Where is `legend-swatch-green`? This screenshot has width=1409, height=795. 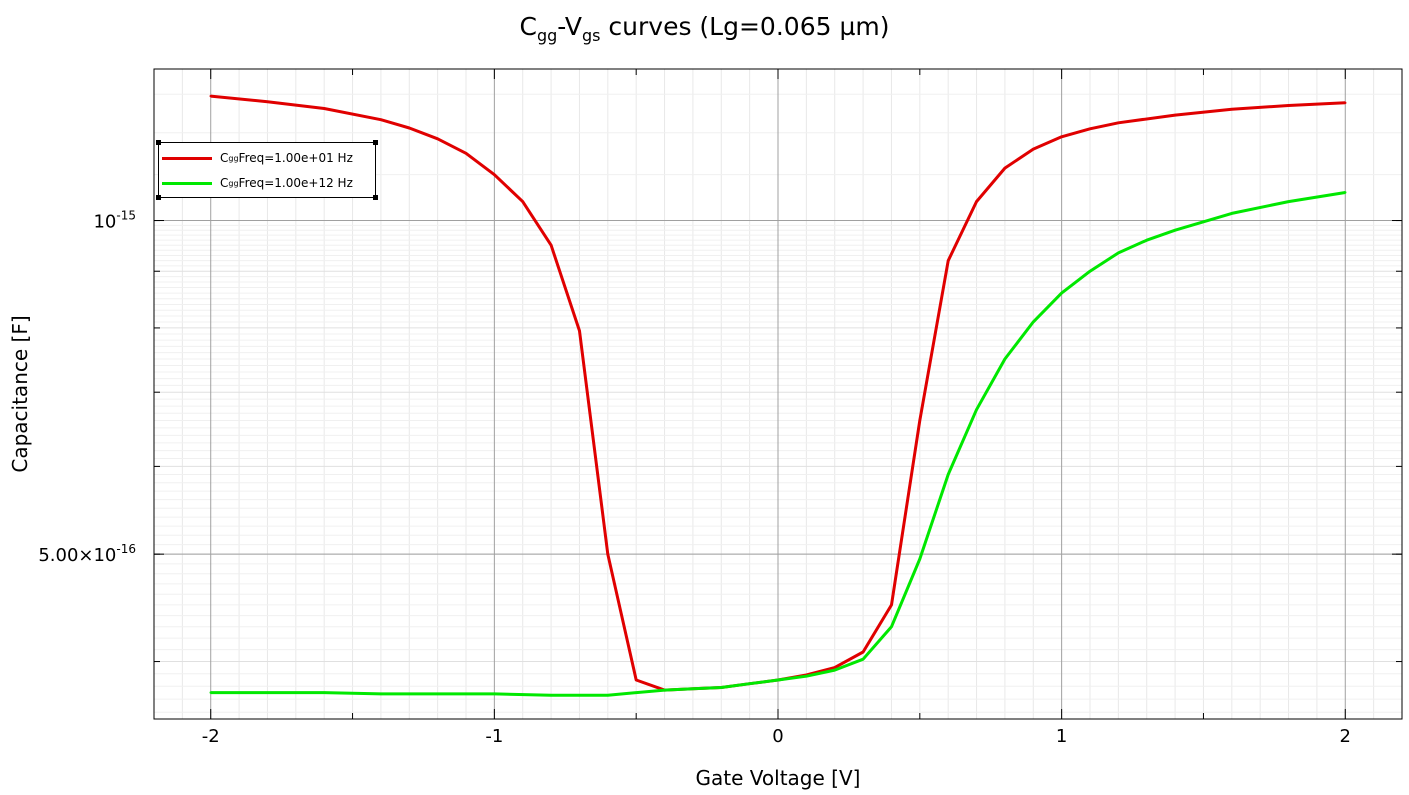 legend-swatch-green is located at coordinates (187, 183).